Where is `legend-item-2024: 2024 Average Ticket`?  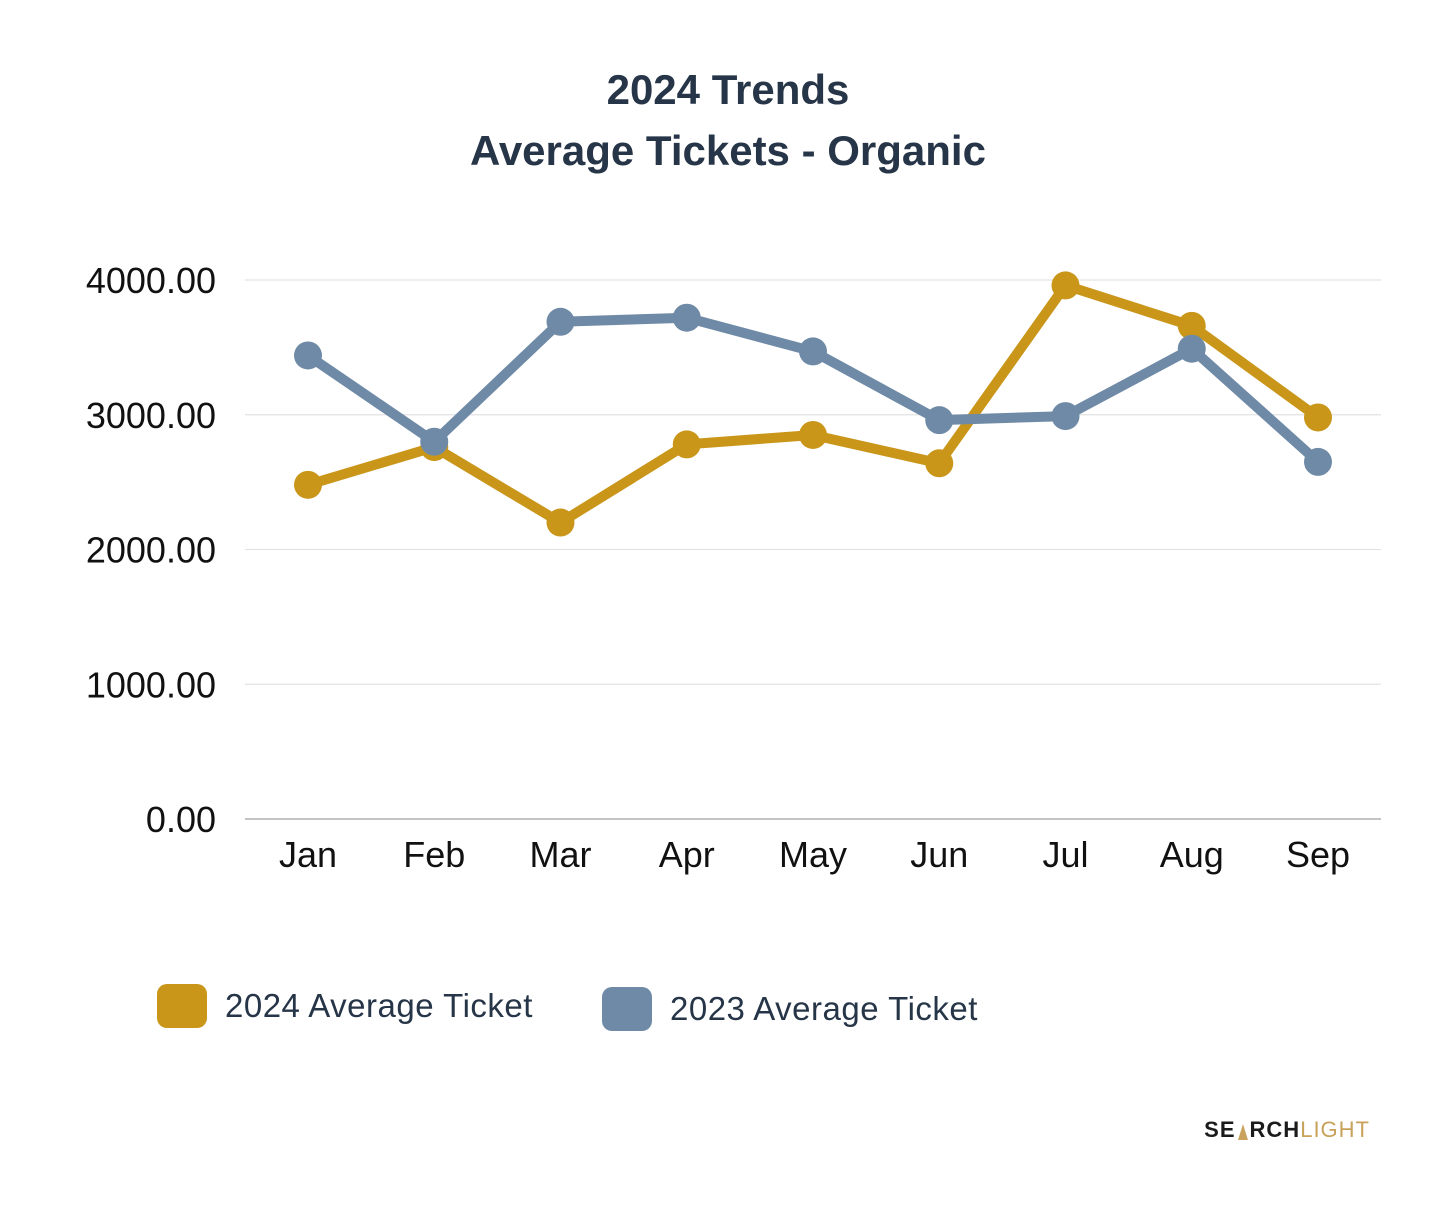 legend-item-2024: 2024 Average Ticket is located at coordinates (345, 1006).